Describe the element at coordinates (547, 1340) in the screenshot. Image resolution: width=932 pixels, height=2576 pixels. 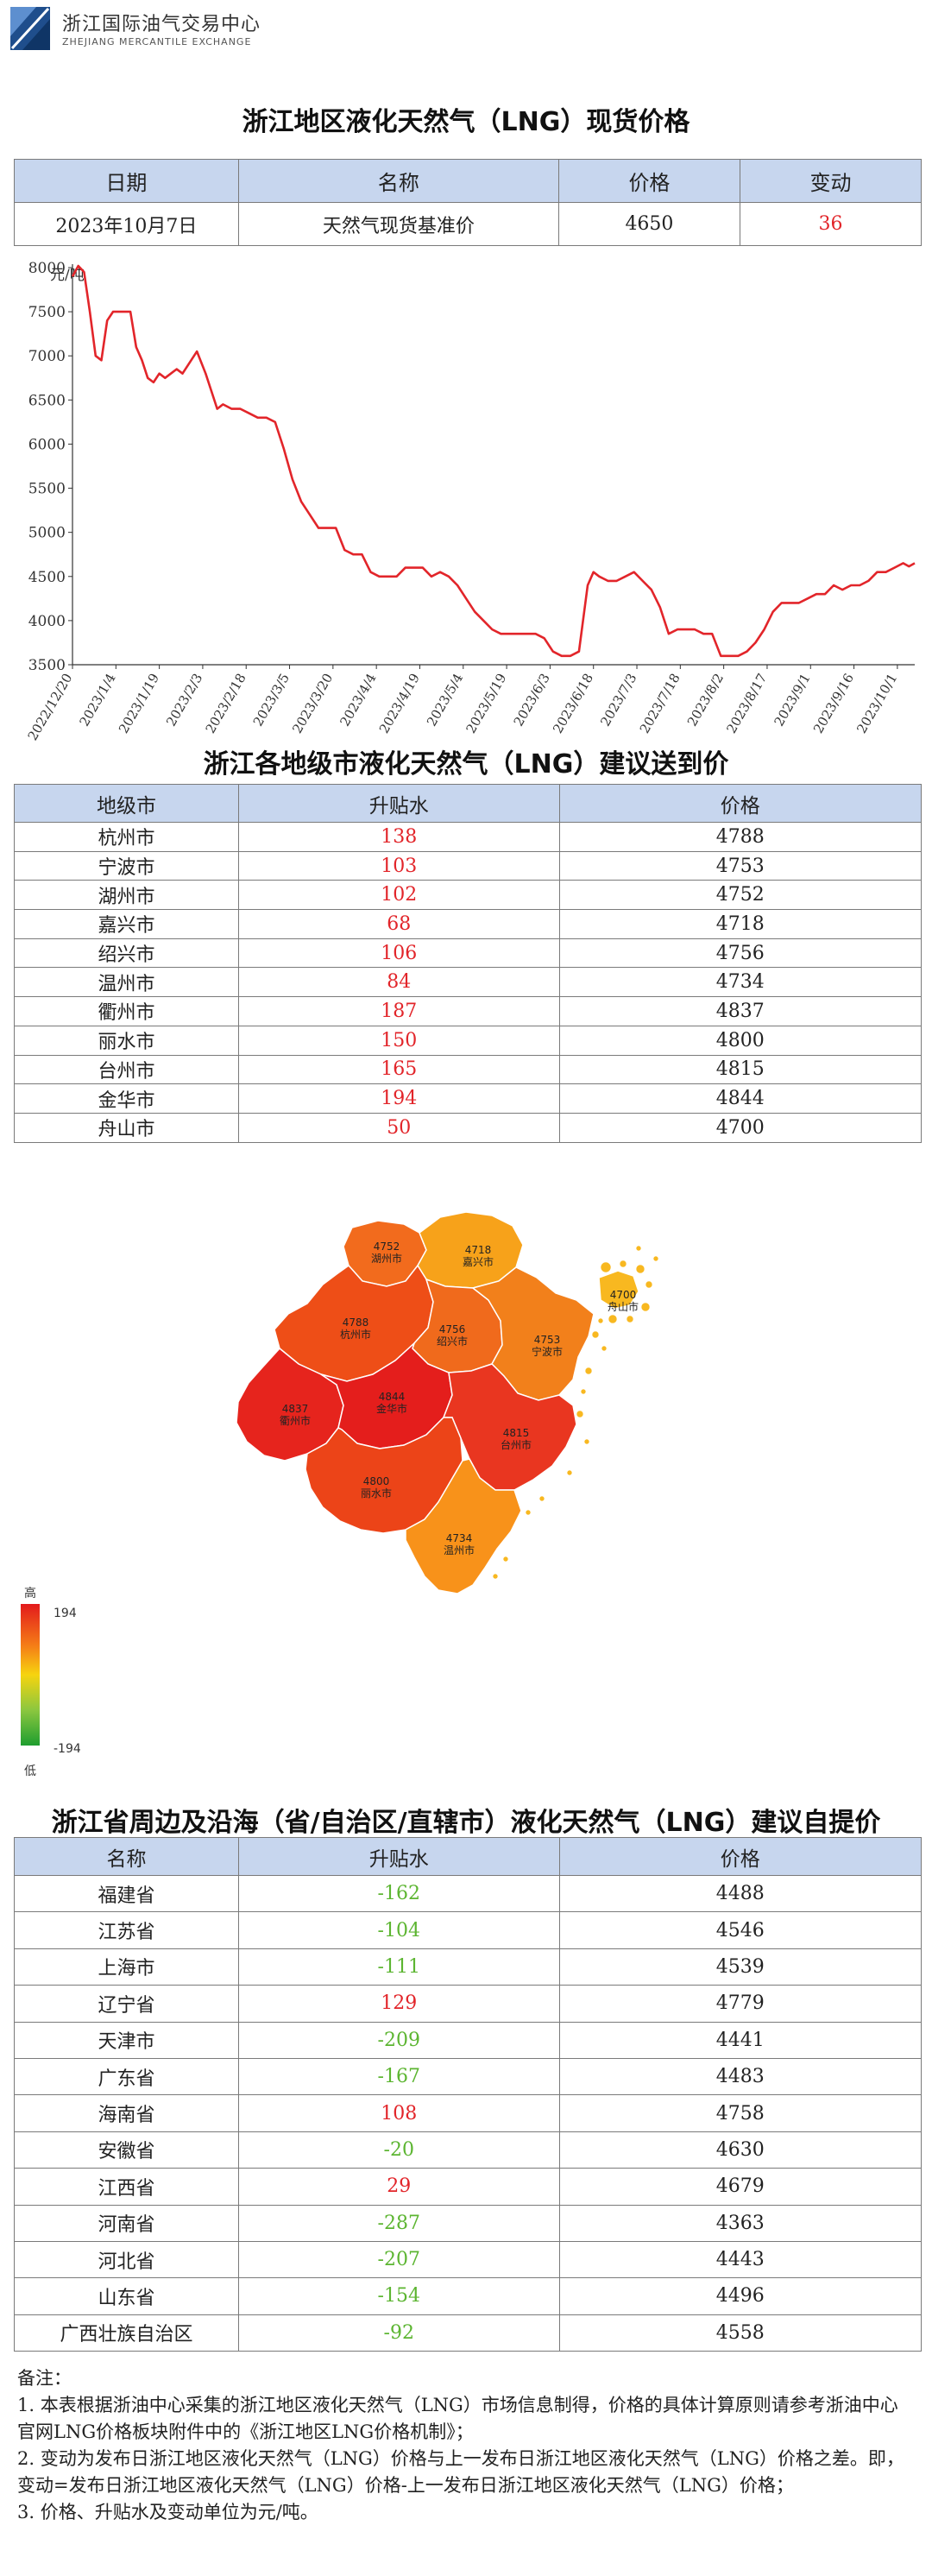
I see `map-region-price: 4753` at that location.